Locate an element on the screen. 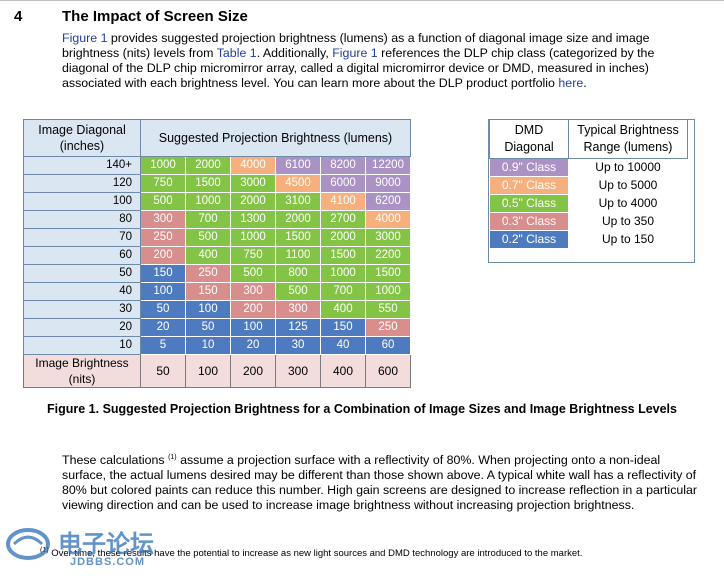 The width and height of the screenshot is (724, 579). row-label-diagonal: 40 is located at coordinates (82, 291).